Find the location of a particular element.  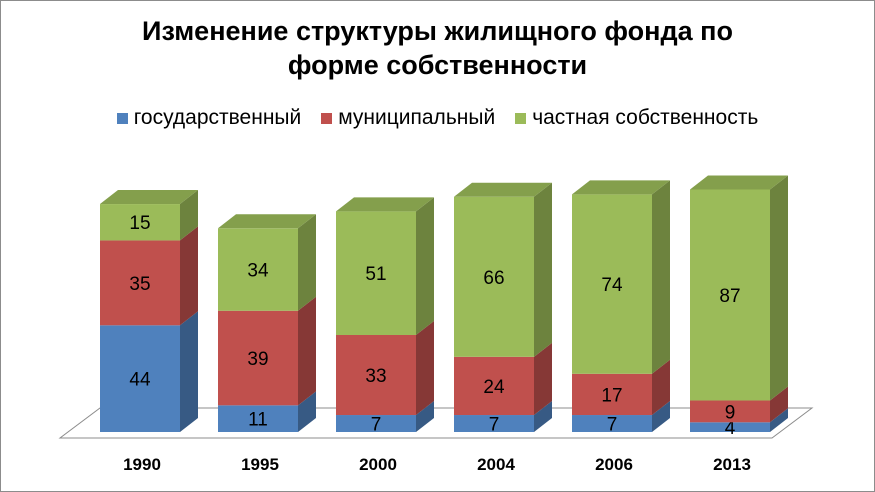

data-label-2006-private: 74 is located at coordinates (612, 285).